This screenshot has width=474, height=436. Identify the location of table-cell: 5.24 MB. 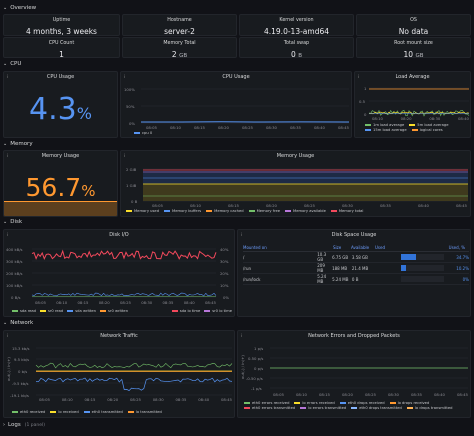
(340, 279).